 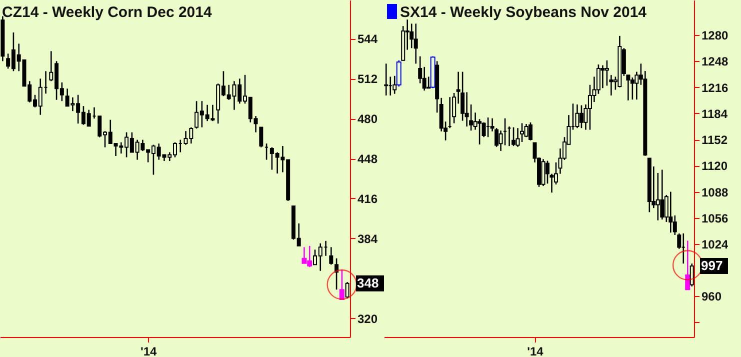 I want to click on y-tick-label: 448, so click(x=368, y=159).